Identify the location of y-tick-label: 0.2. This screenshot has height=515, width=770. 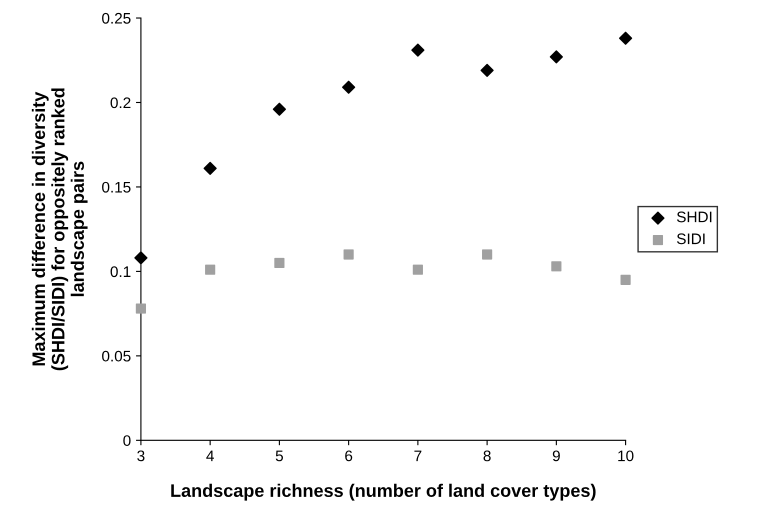
(120, 102).